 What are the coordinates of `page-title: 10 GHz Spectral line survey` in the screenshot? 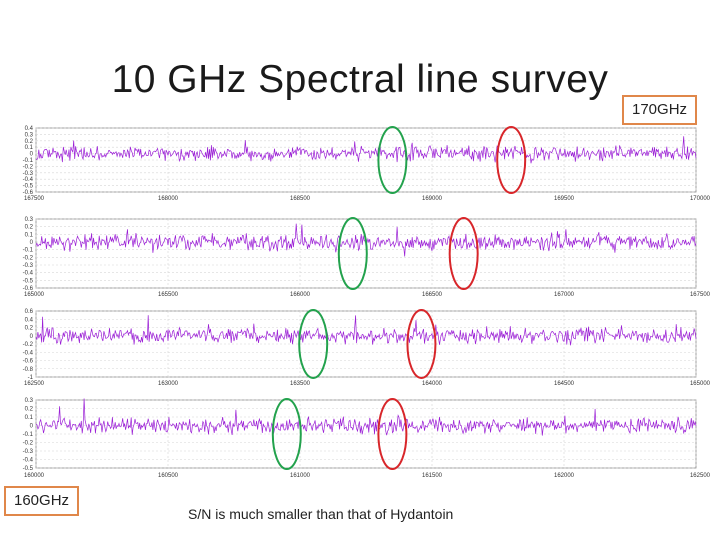 It's located at (360, 79).